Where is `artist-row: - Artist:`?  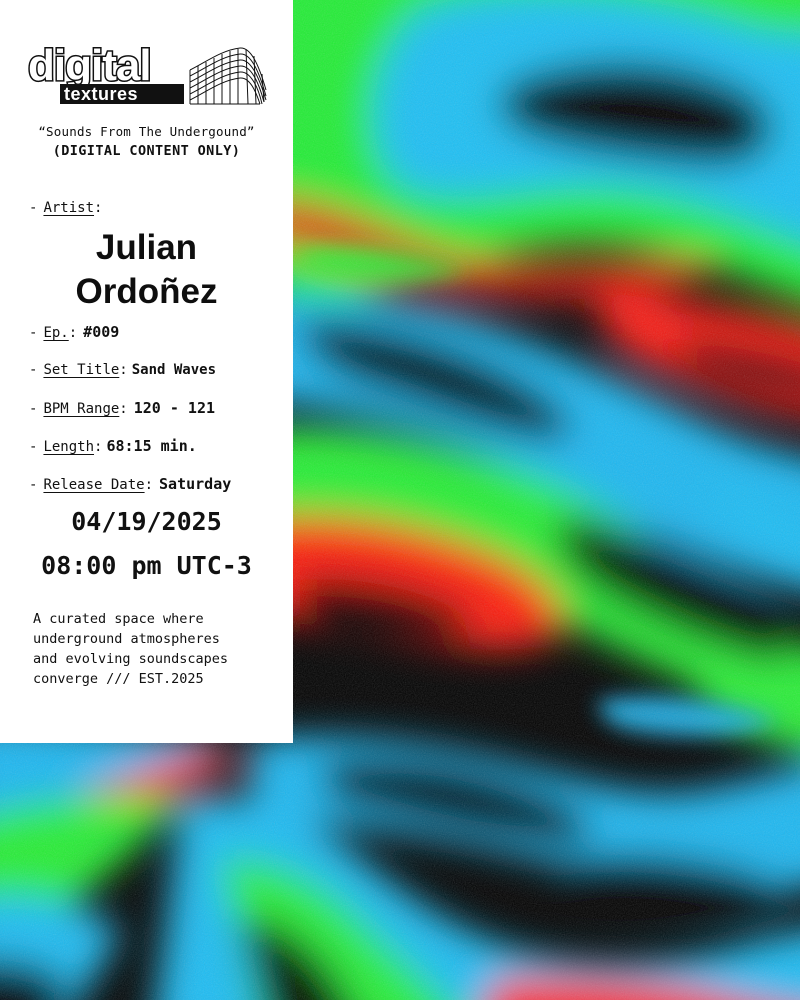
artist-row: - Artist: is located at coordinates (65, 208).